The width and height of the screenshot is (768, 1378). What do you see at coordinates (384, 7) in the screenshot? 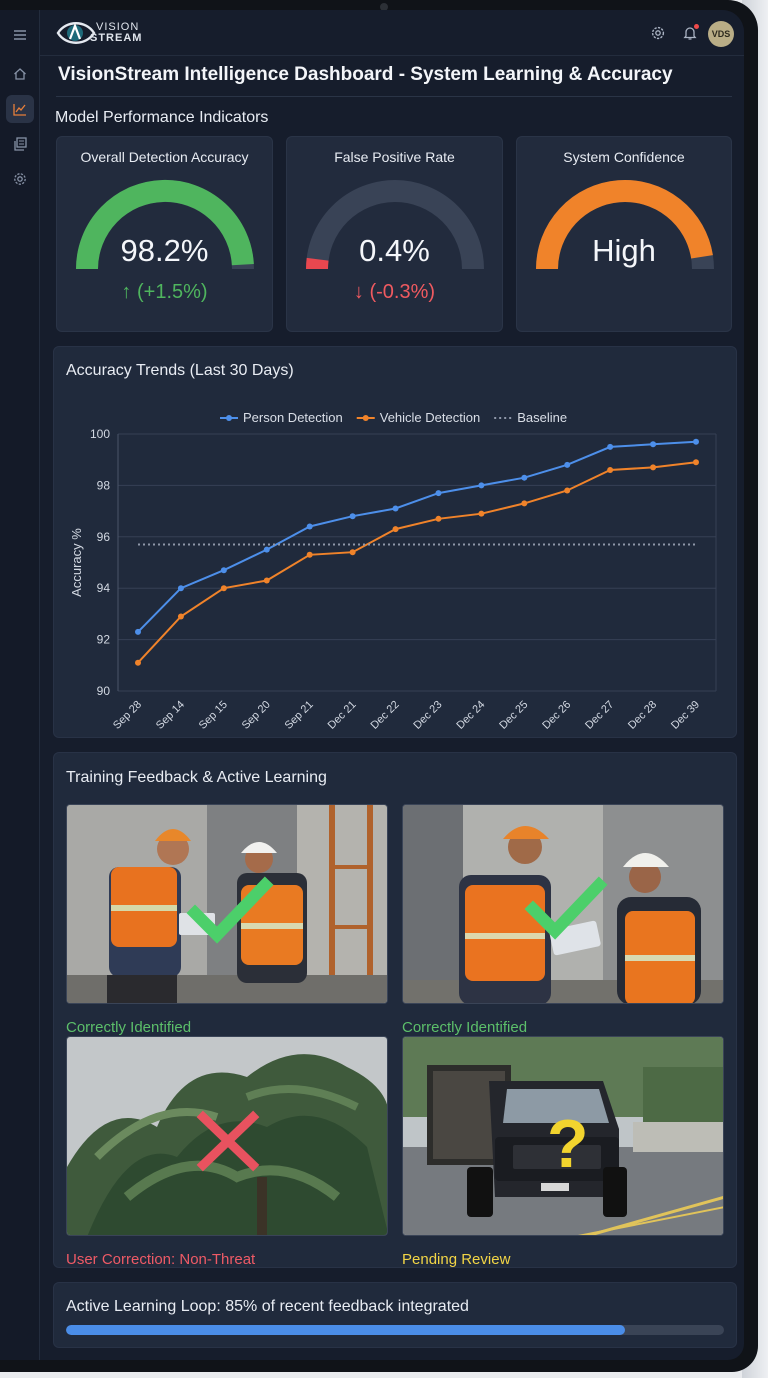
I see `camera` at bounding box center [384, 7].